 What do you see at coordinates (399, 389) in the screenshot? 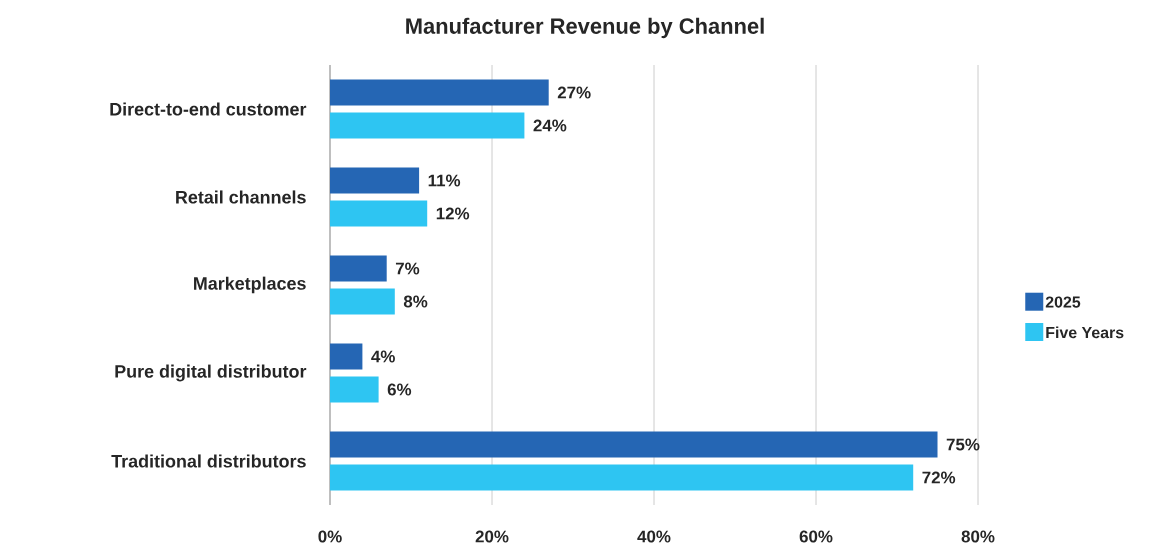
I see `data-label: 6%` at bounding box center [399, 389].